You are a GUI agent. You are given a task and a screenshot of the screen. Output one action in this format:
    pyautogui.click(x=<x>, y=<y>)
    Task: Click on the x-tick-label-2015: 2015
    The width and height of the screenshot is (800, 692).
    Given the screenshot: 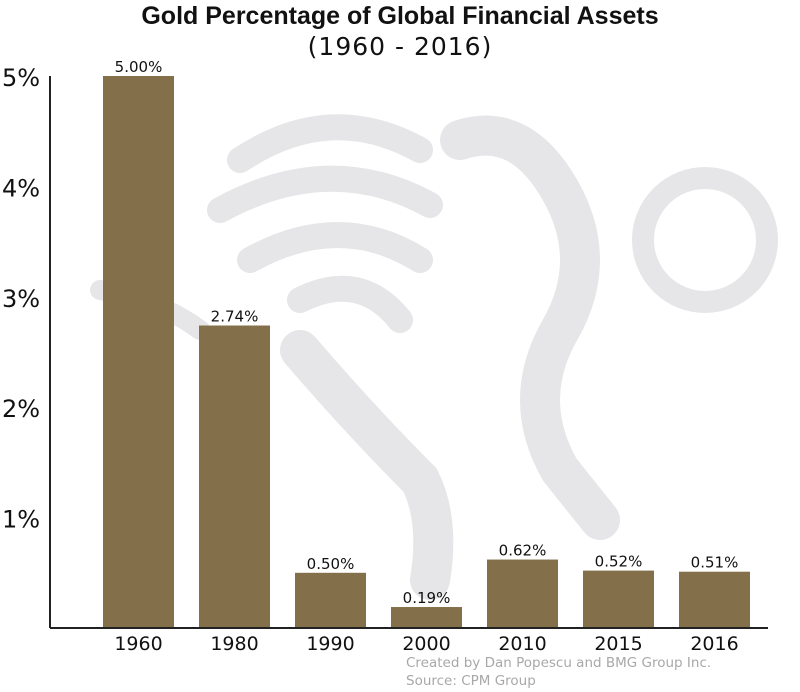 What is the action you would take?
    pyautogui.click(x=618, y=644)
    